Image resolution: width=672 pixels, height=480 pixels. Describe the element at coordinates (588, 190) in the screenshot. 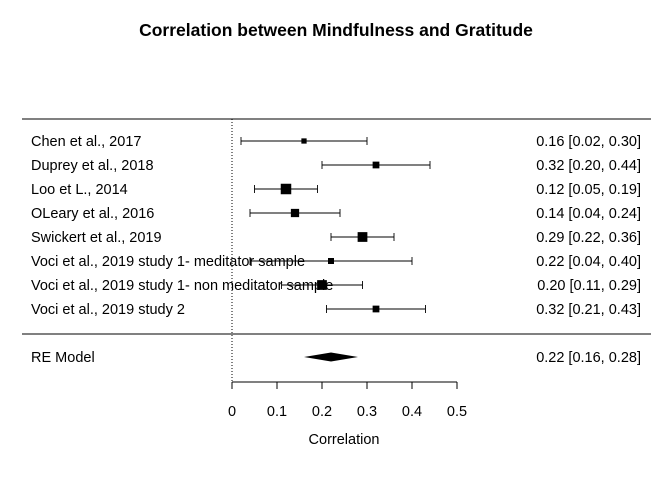

I see `study-ci-text: 0.12 [0.05, 0.19]` at that location.